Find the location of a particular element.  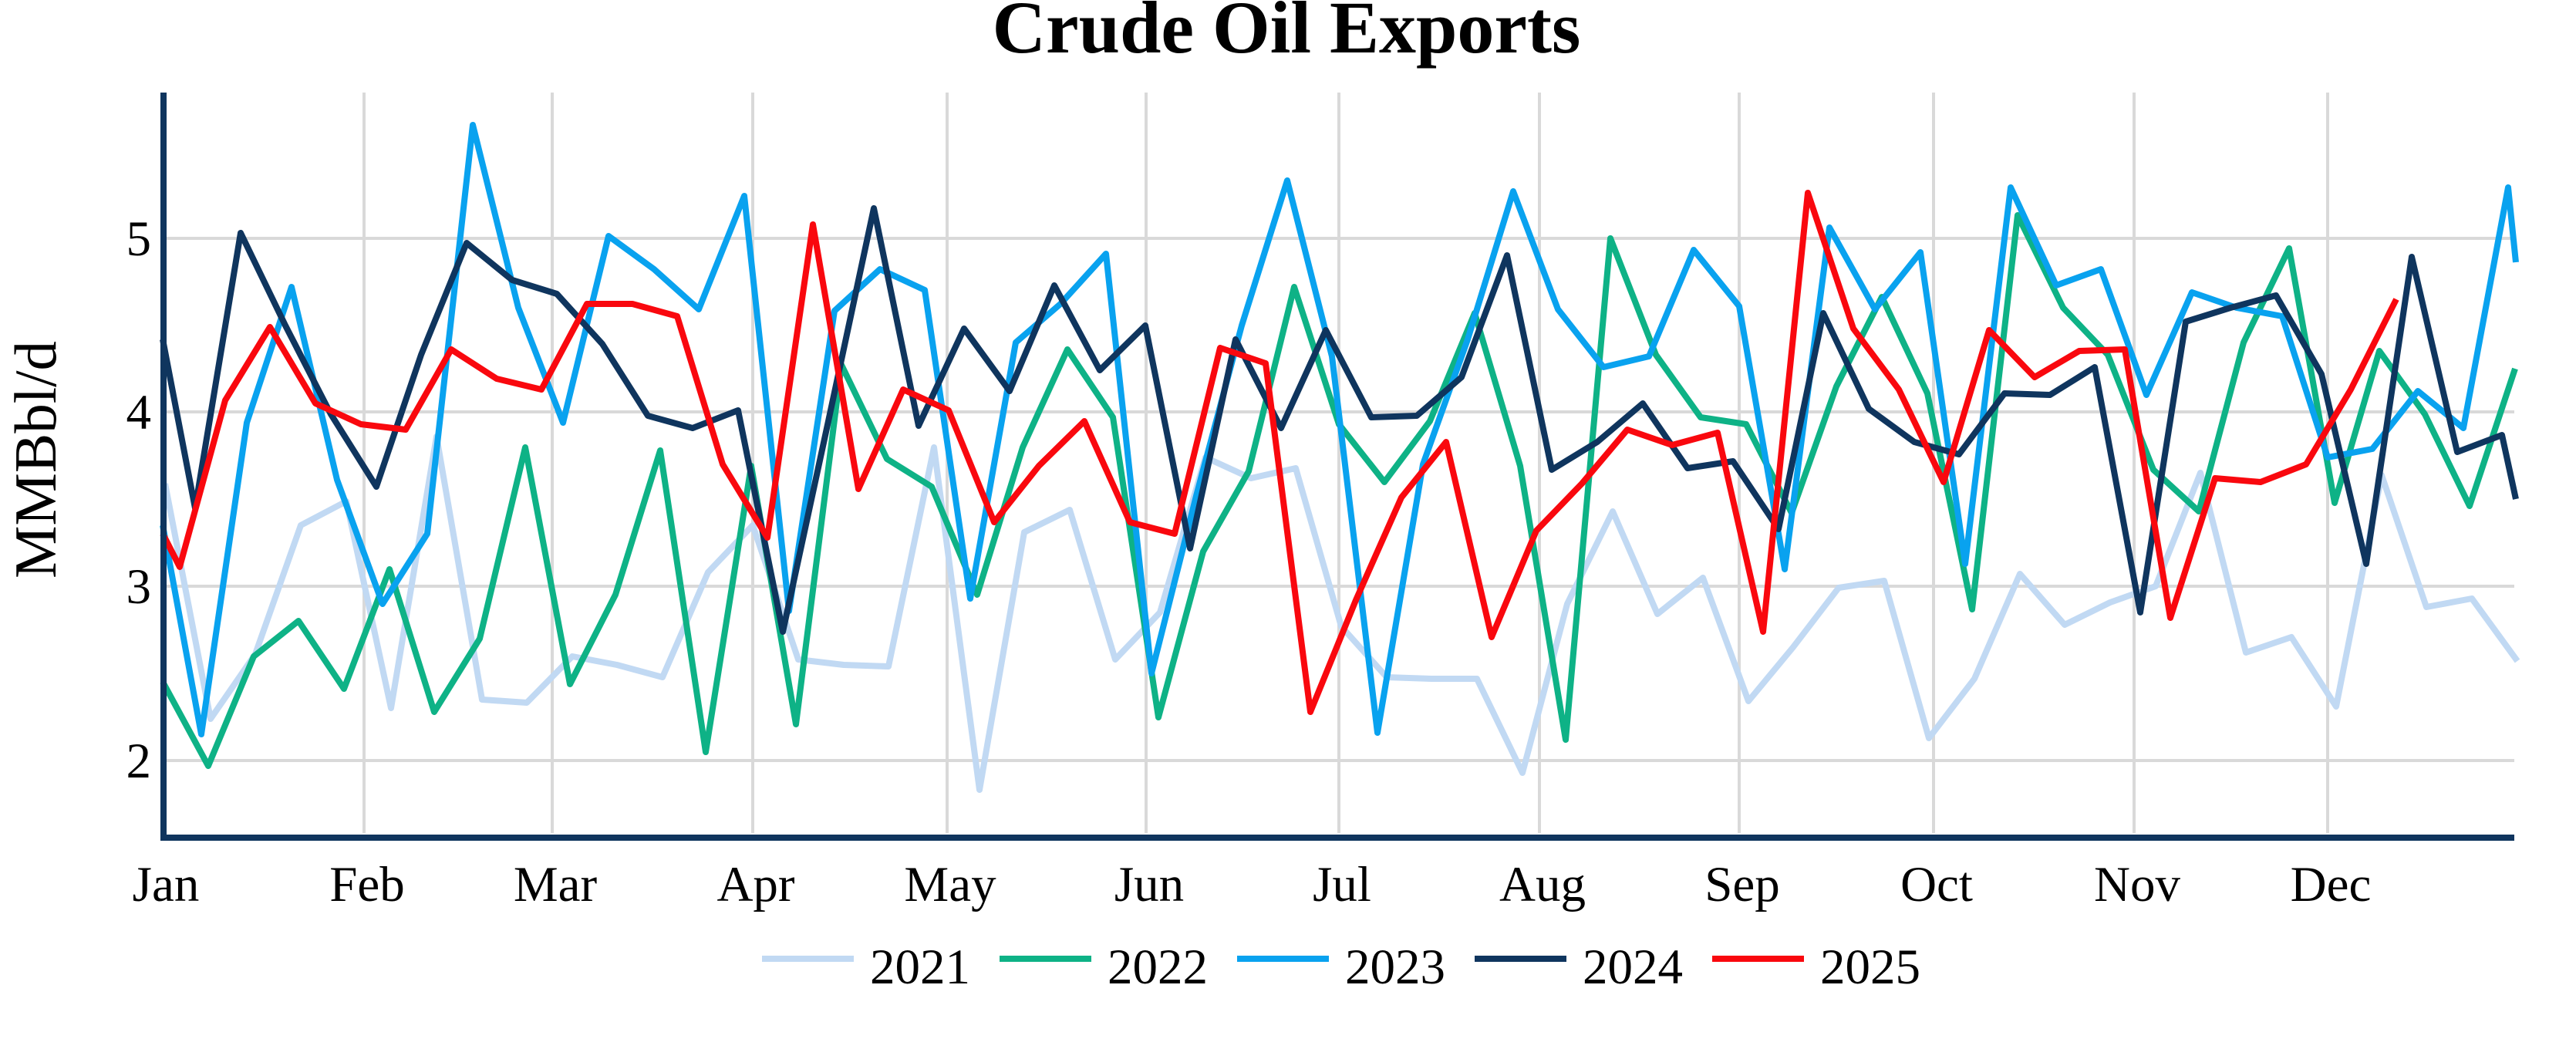

svg-text: Sep is located at coordinates (1742, 885).